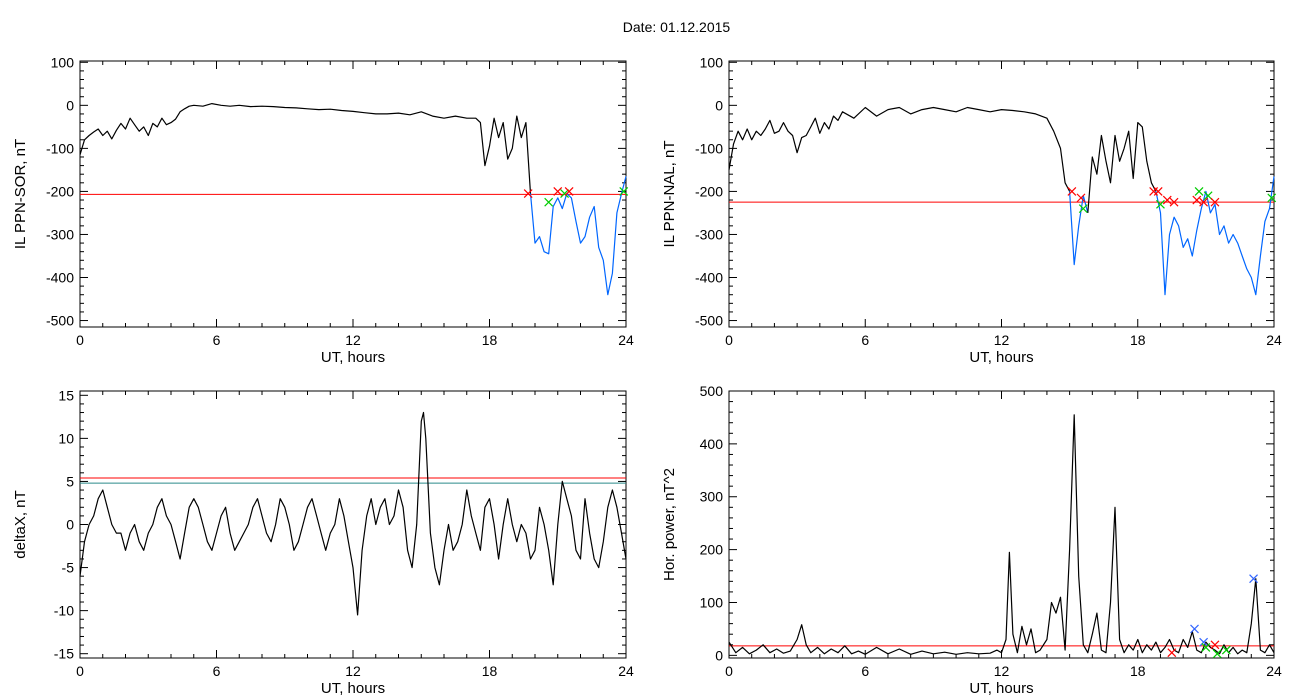 This screenshot has width=1300, height=700. What do you see at coordinates (66, 395) in the screenshot?
I see `y-tick-label: 15` at bounding box center [66, 395].